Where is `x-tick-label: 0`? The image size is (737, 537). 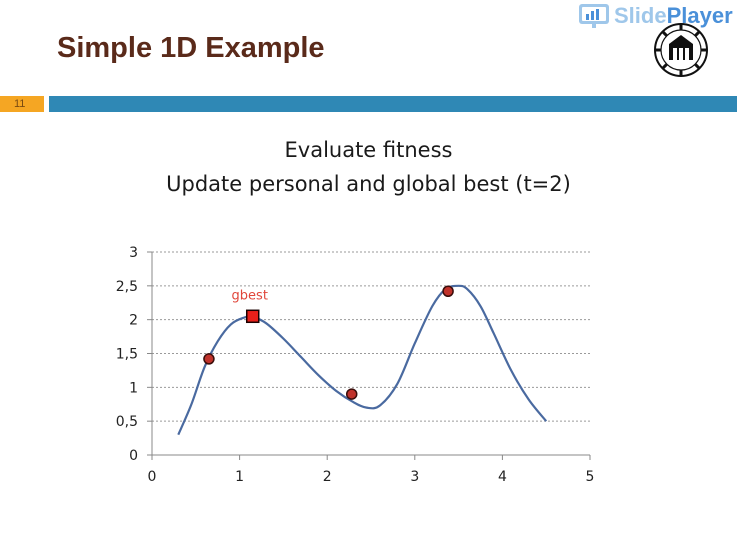
x-tick-label: 0 is located at coordinates (152, 477).